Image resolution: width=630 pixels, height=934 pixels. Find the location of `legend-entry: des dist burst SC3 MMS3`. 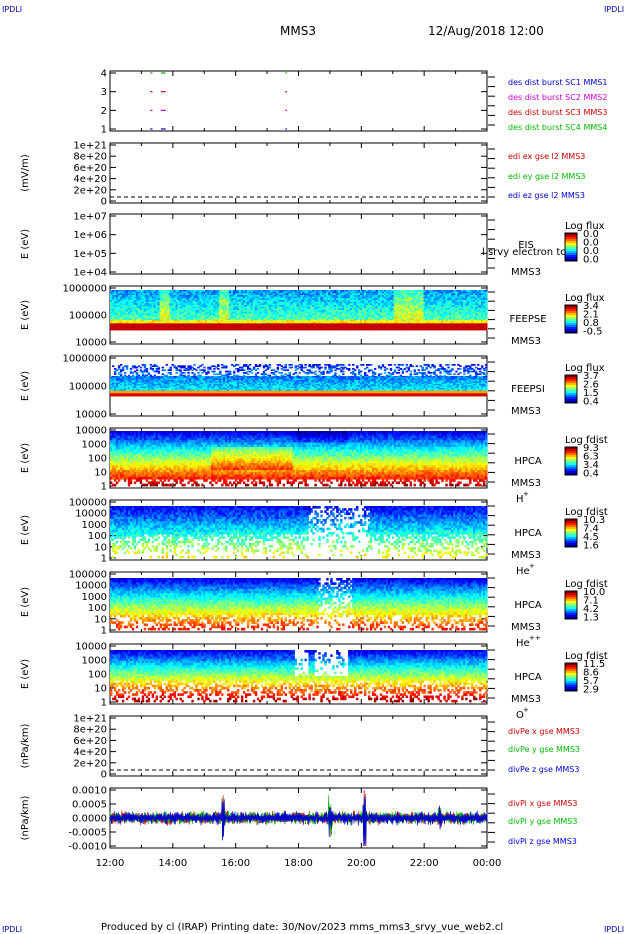

legend-entry: des dist burst SC3 MMS3 is located at coordinates (557, 112).